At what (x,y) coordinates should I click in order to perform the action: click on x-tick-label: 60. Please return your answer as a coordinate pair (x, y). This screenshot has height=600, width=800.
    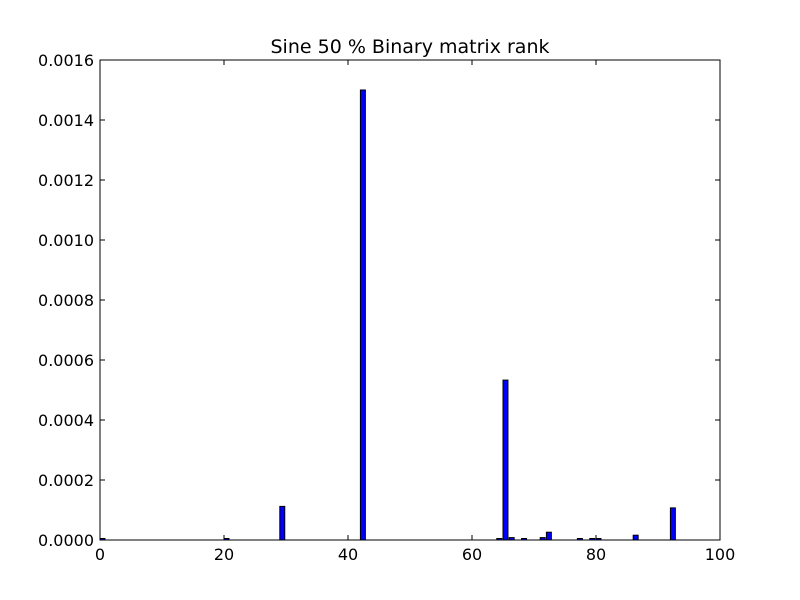
    Looking at the image, I should click on (472, 554).